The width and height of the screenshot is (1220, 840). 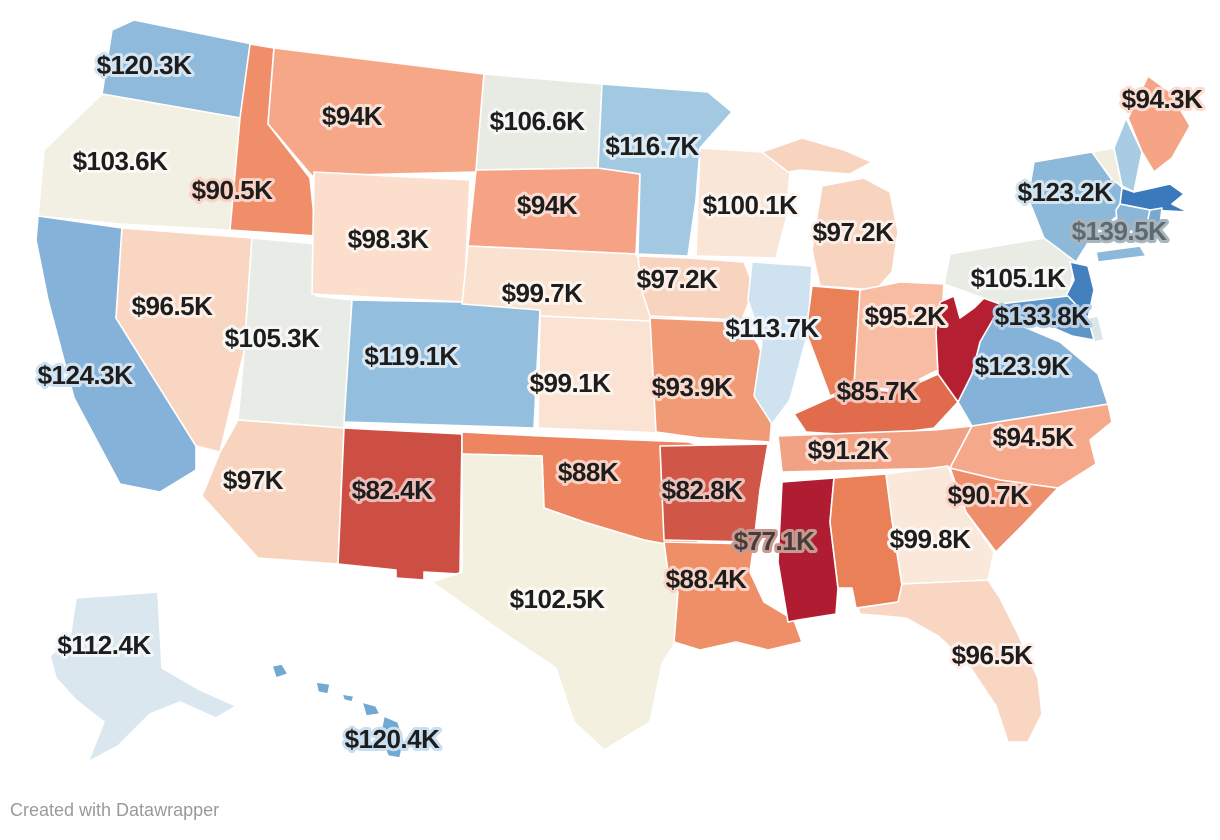 What do you see at coordinates (1019, 278) in the screenshot?
I see `state-value-label-PA: $105.1K` at bounding box center [1019, 278].